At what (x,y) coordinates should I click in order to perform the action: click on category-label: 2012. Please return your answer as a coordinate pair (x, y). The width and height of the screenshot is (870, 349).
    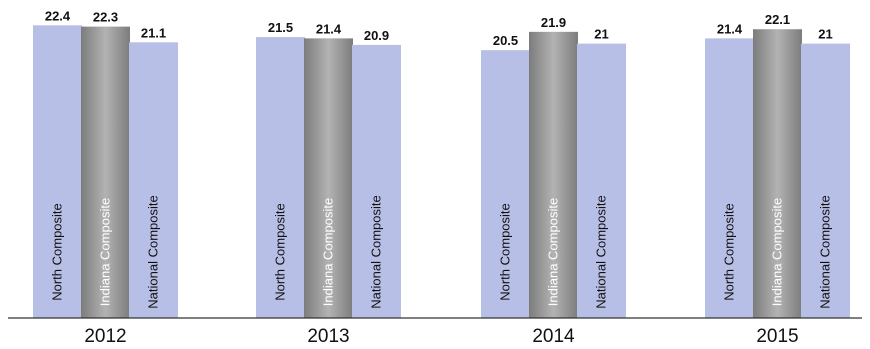
    Looking at the image, I should click on (105, 336).